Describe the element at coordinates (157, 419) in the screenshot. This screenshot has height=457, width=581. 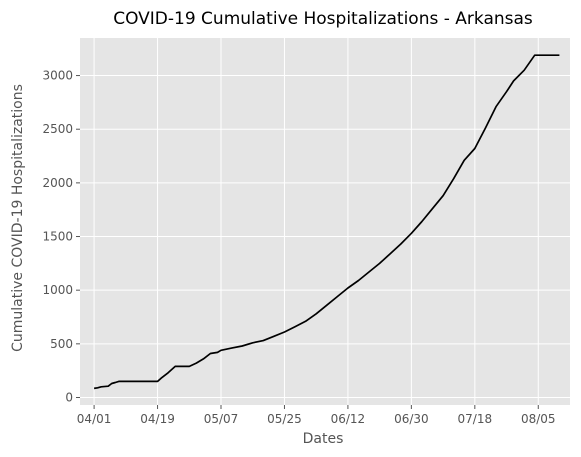
I see `x-tick-label: 04/19` at that location.